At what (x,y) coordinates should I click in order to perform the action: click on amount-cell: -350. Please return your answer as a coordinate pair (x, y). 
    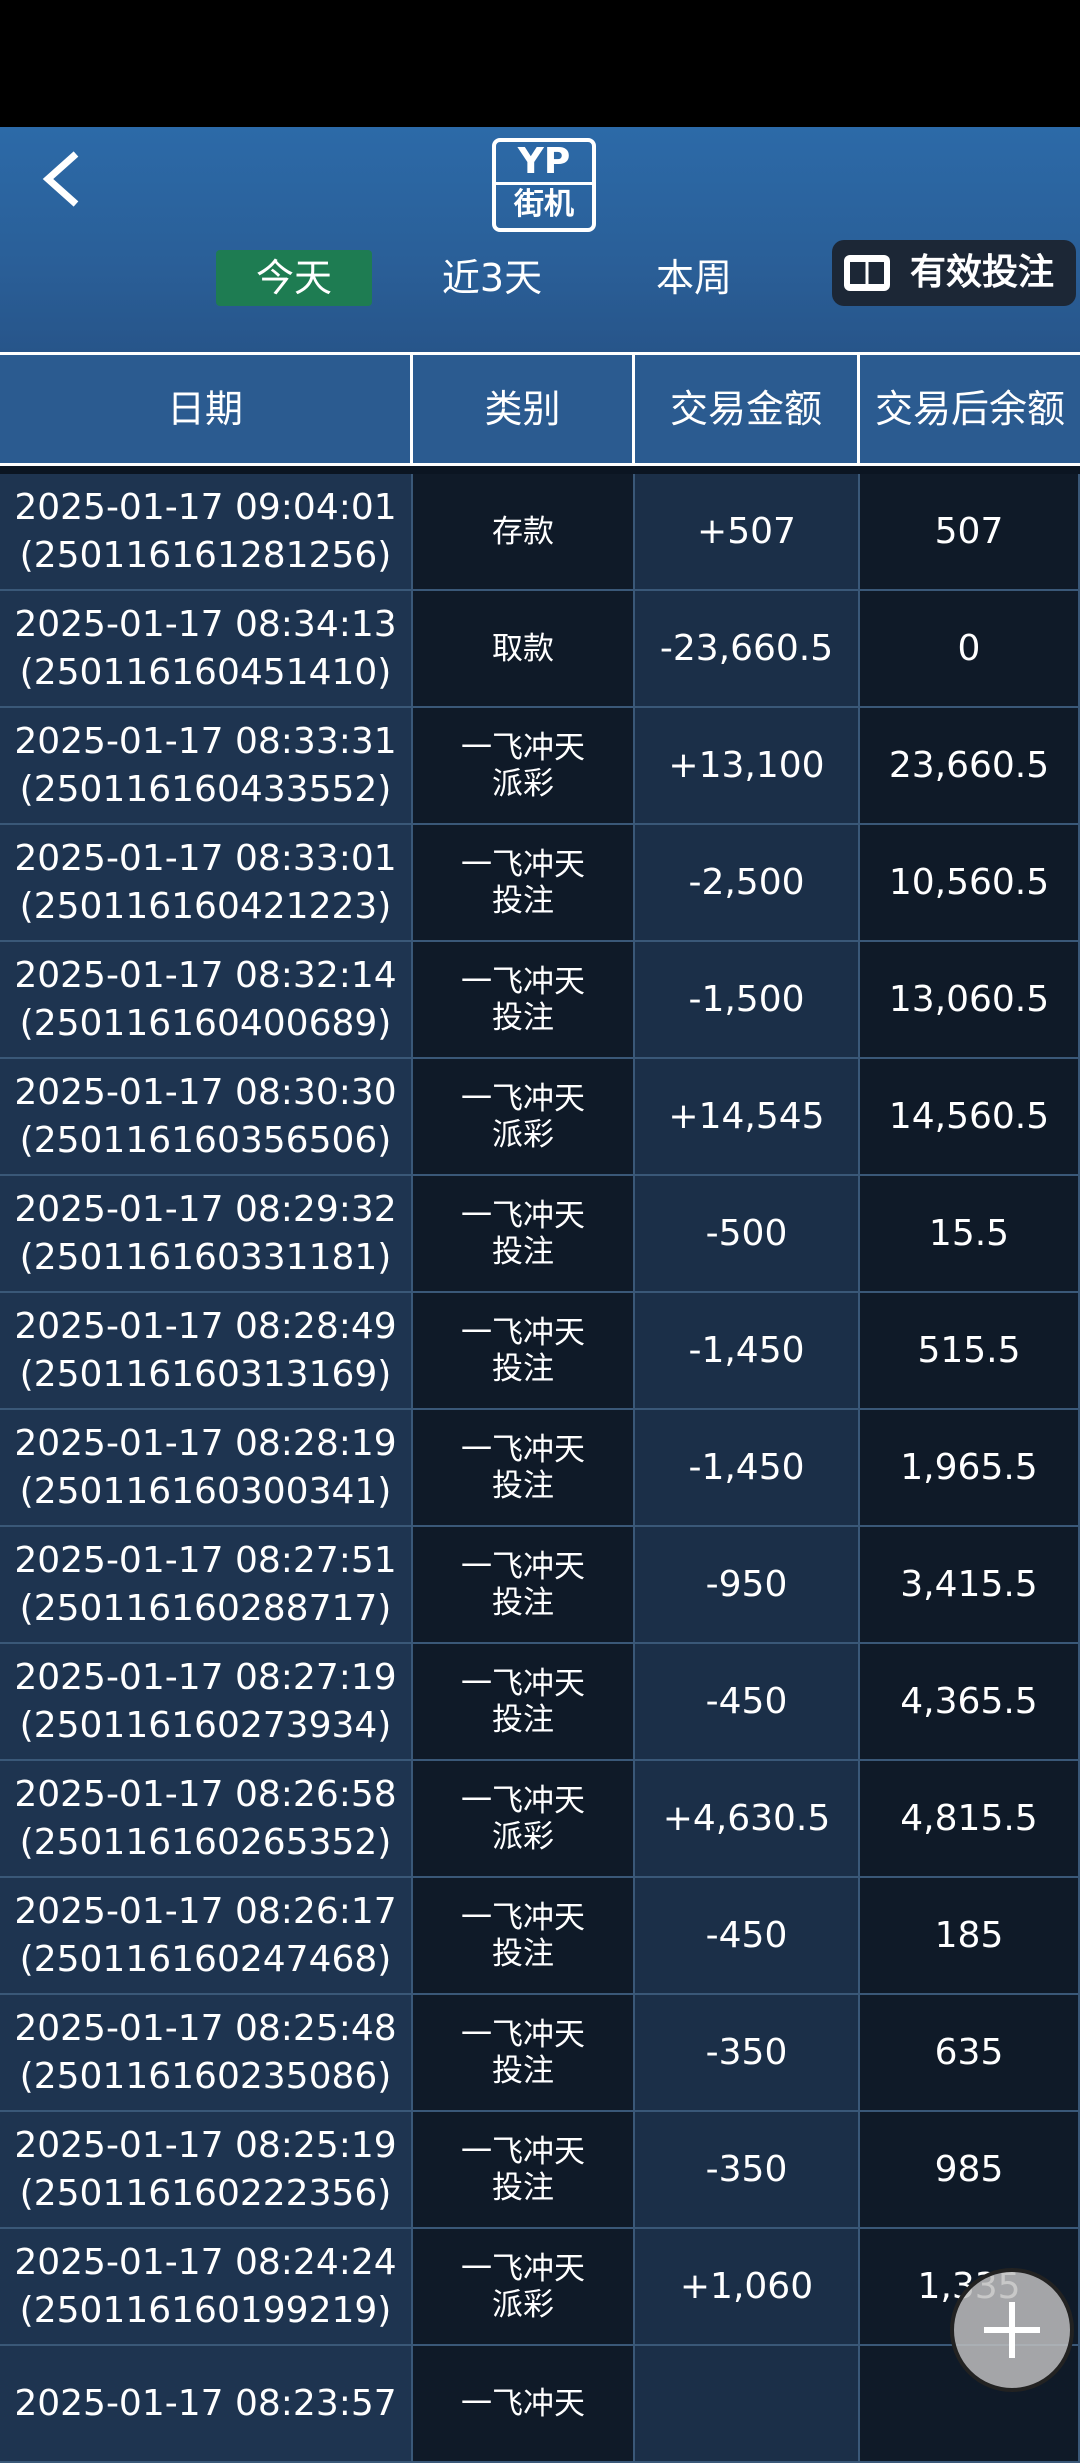
    Looking at the image, I should click on (747, 2170).